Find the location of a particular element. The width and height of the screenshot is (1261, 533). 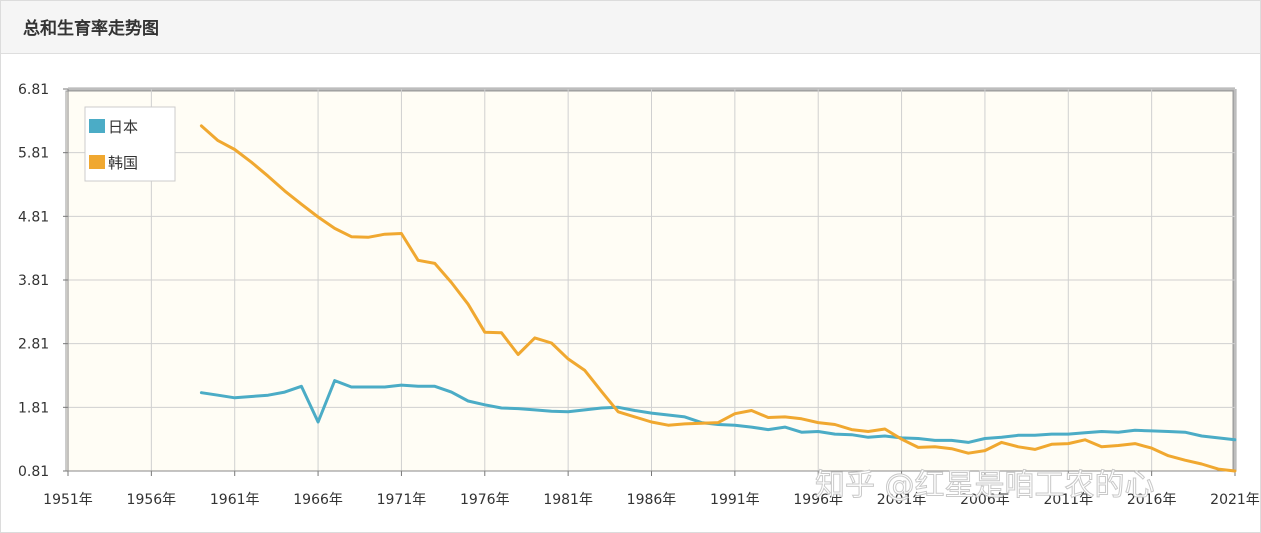

x-tick-label: 2016年 is located at coordinates (1152, 500).